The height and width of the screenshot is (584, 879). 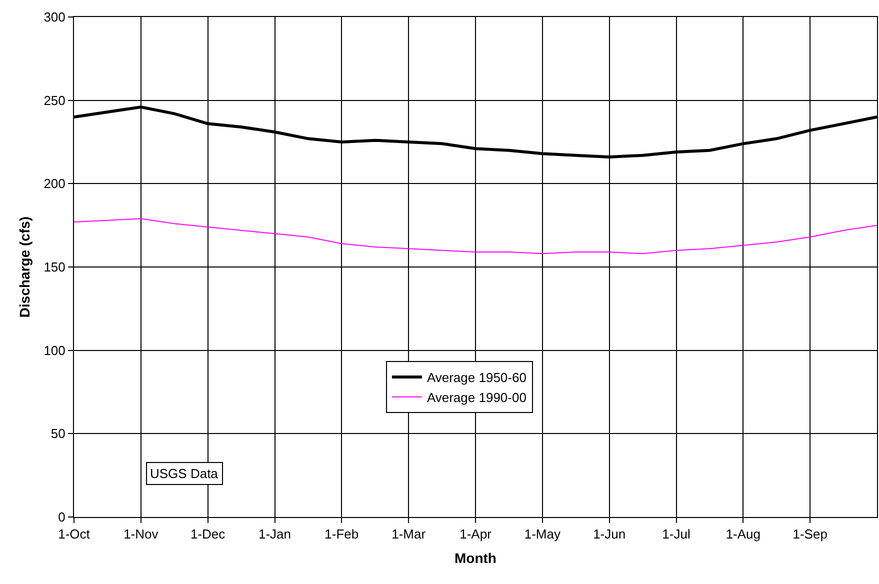 What do you see at coordinates (542, 534) in the screenshot?
I see `x-tick-label: 1-May` at bounding box center [542, 534].